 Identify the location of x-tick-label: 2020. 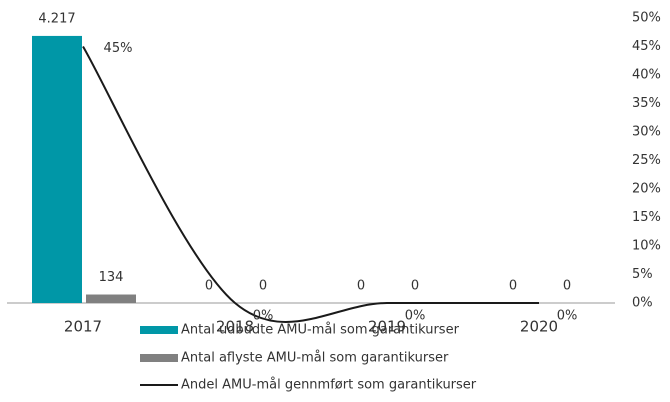
(539, 327).